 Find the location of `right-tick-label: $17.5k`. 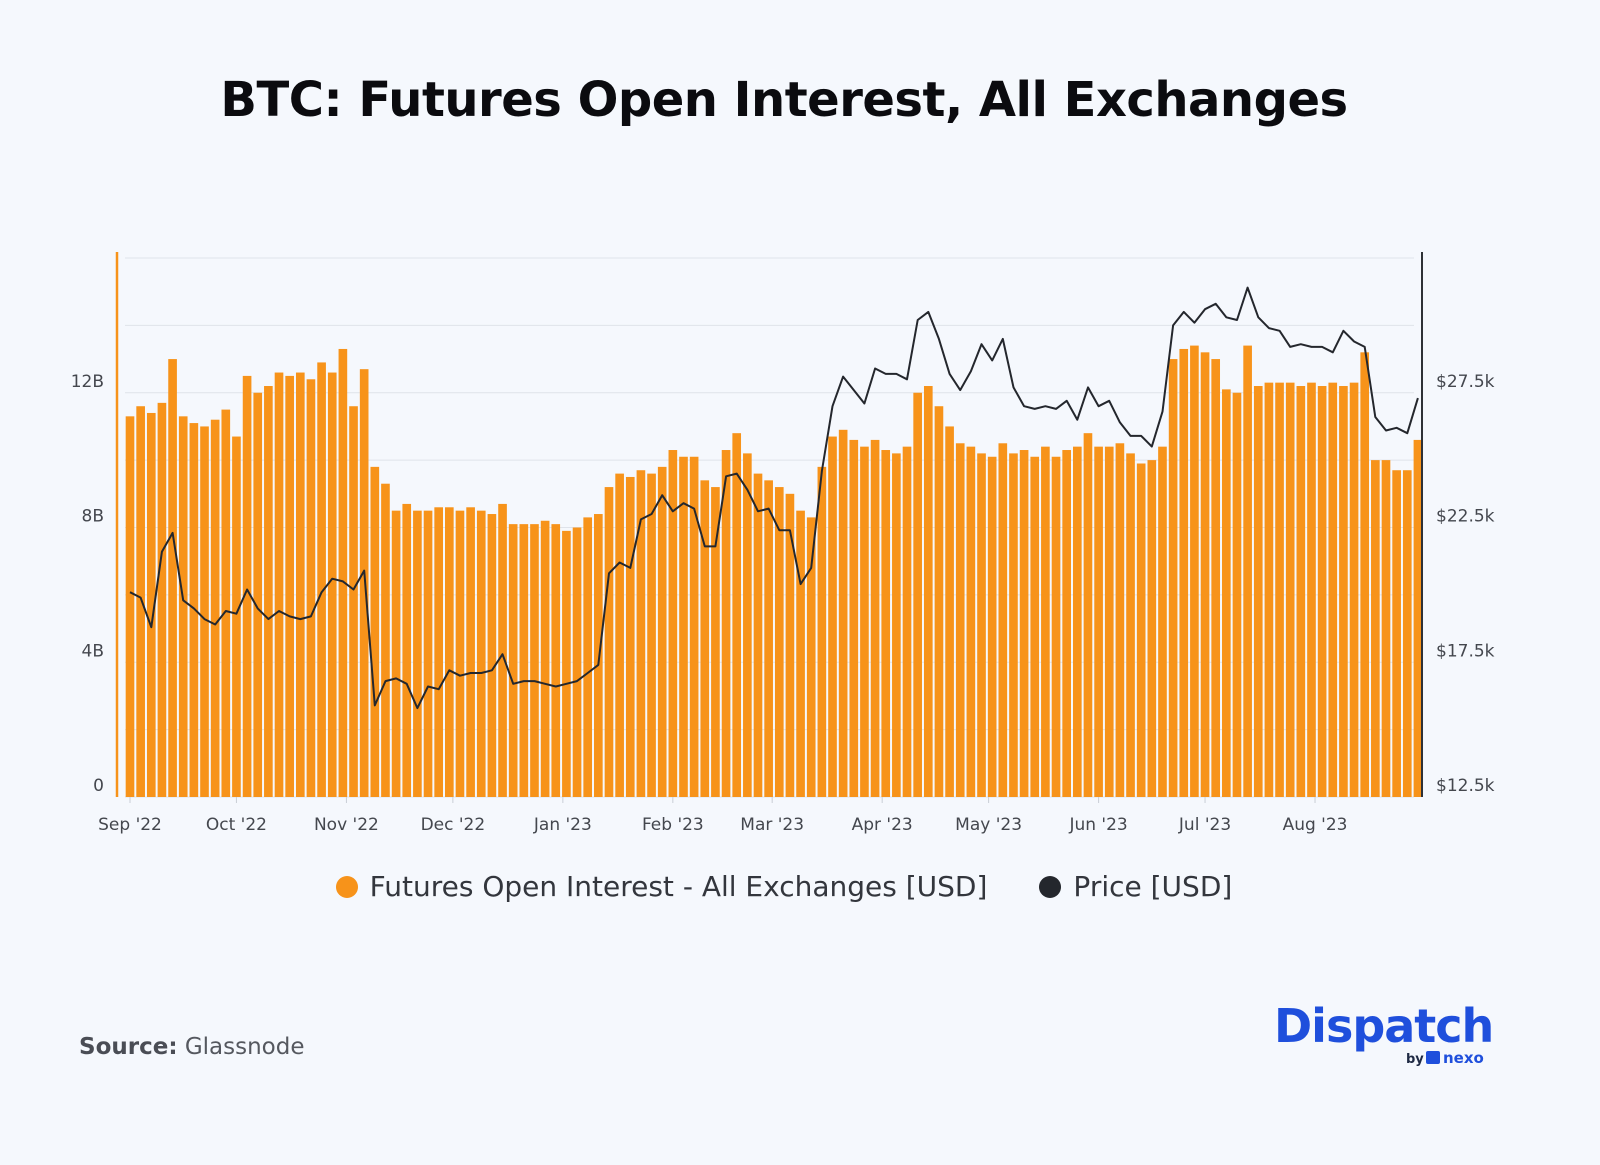

right-tick-label: $17.5k is located at coordinates (1465, 651).